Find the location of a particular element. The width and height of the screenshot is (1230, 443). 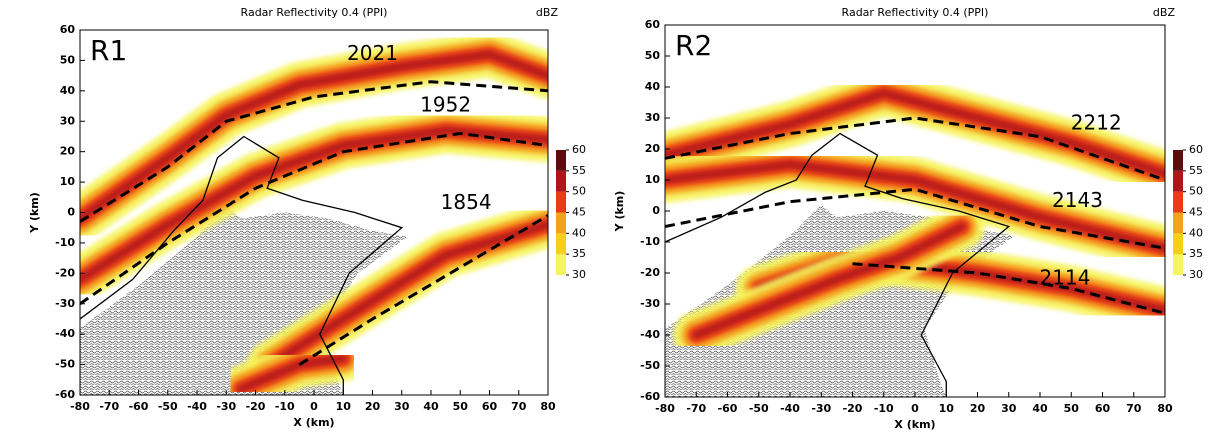

x-tick-label: 20 is located at coordinates (978, 408).